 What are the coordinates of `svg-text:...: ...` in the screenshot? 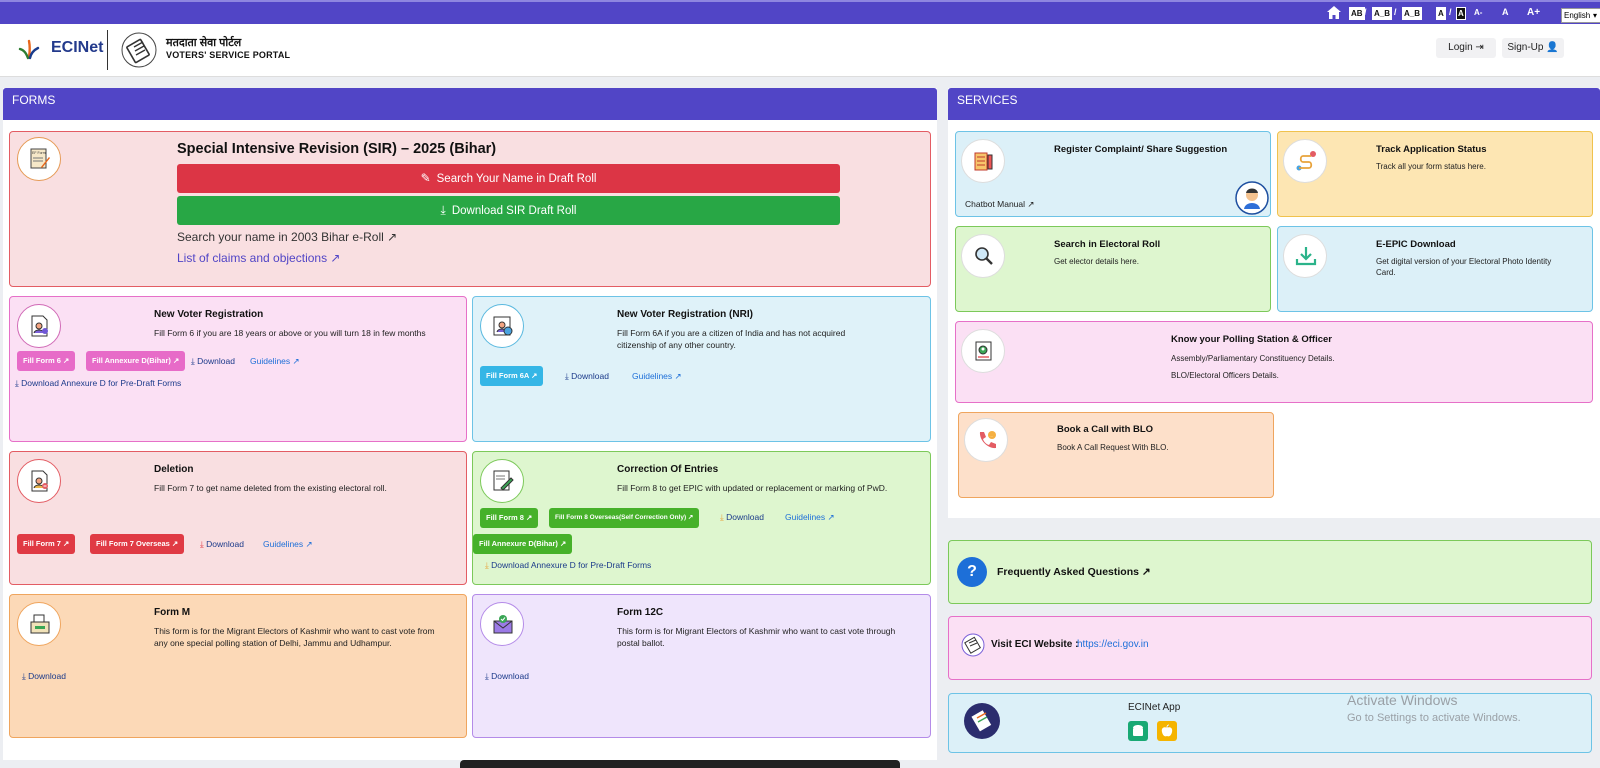 It's located at (991, 435).